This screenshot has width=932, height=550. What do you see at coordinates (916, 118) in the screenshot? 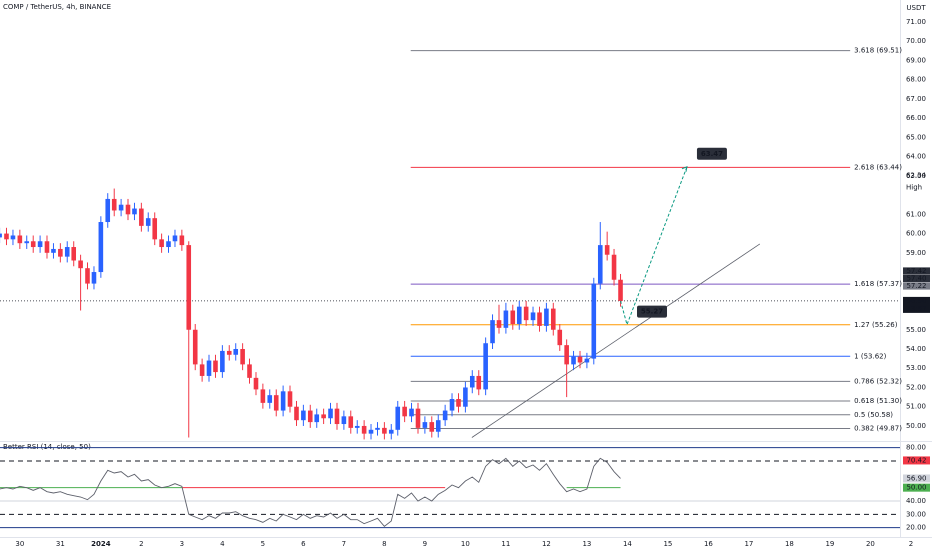
I see `y-tick-label: 66.00` at bounding box center [916, 118].